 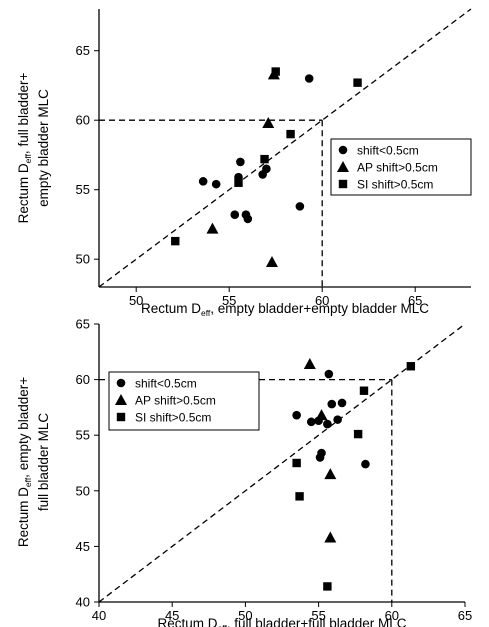 I want to click on y-axis-label-line-2: empty bladder MLC, so click(x=43, y=148).